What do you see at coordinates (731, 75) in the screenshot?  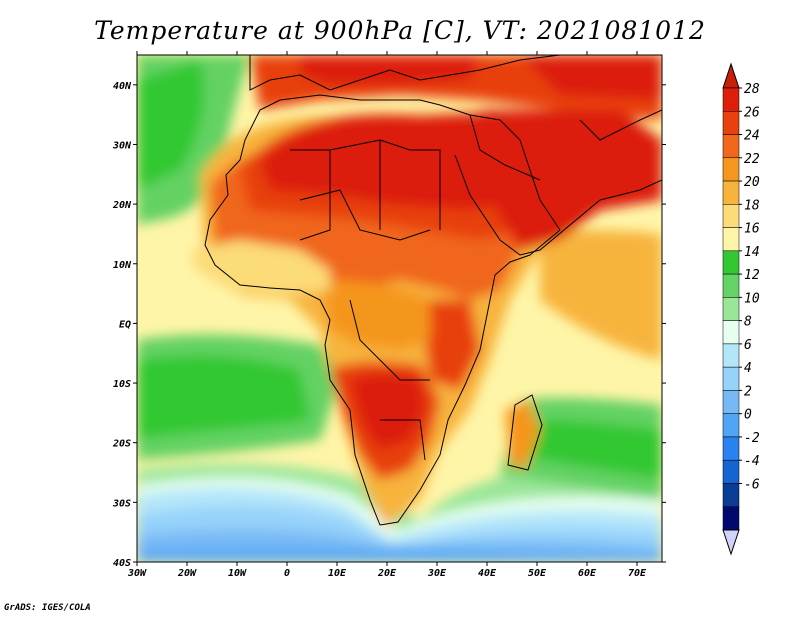 I see `colorbar-over-triangle` at bounding box center [731, 75].